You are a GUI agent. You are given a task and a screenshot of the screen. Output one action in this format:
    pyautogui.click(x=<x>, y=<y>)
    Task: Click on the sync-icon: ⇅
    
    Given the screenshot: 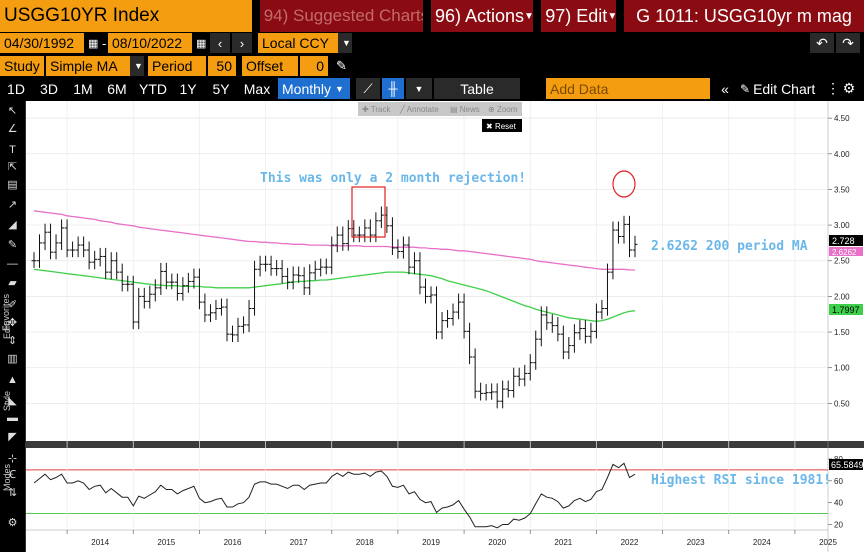 What is the action you would take?
    pyautogui.click(x=12, y=492)
    